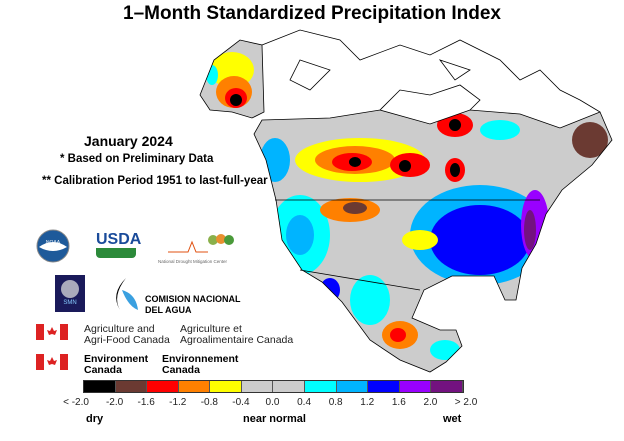 The image size is (624, 441). I want to click on period-label: January 2024, so click(128, 141).